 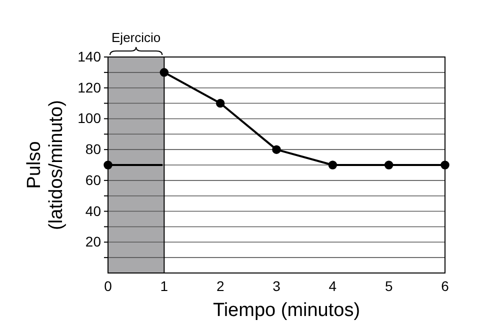 I want to click on x-tick-label: 5, so click(x=388, y=286).